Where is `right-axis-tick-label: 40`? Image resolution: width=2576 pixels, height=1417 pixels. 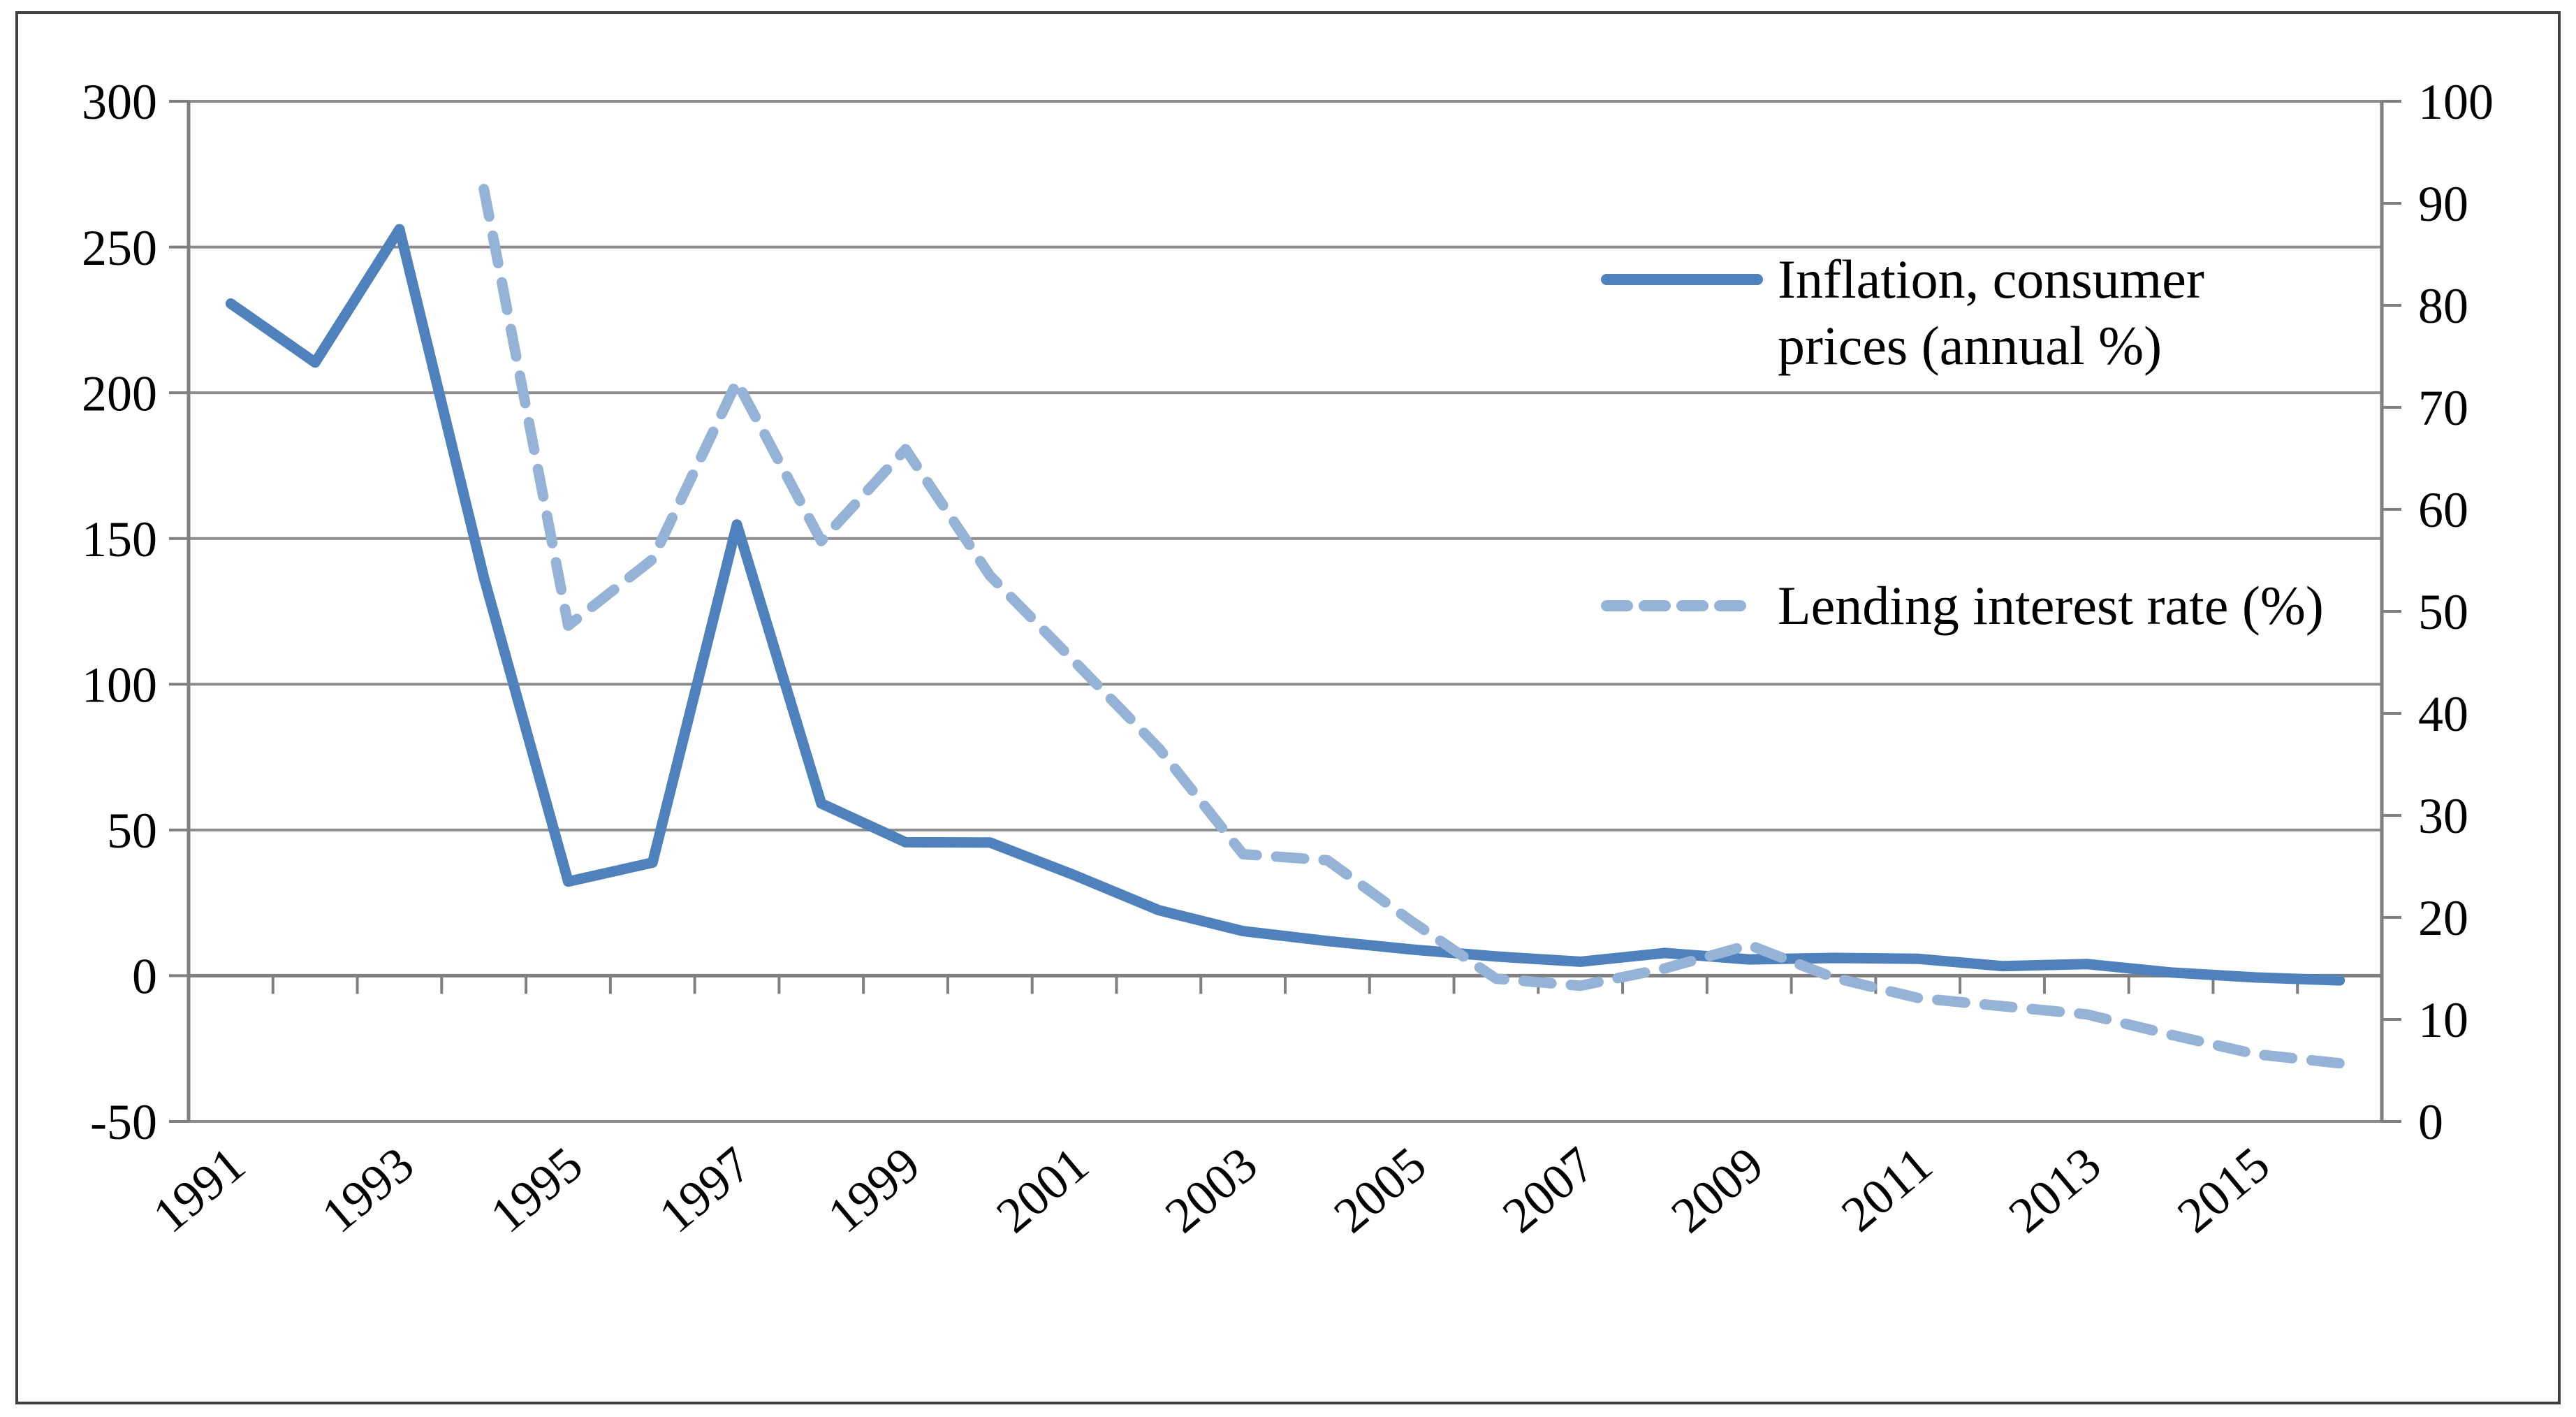 right-axis-tick-label: 40 is located at coordinates (2443, 714).